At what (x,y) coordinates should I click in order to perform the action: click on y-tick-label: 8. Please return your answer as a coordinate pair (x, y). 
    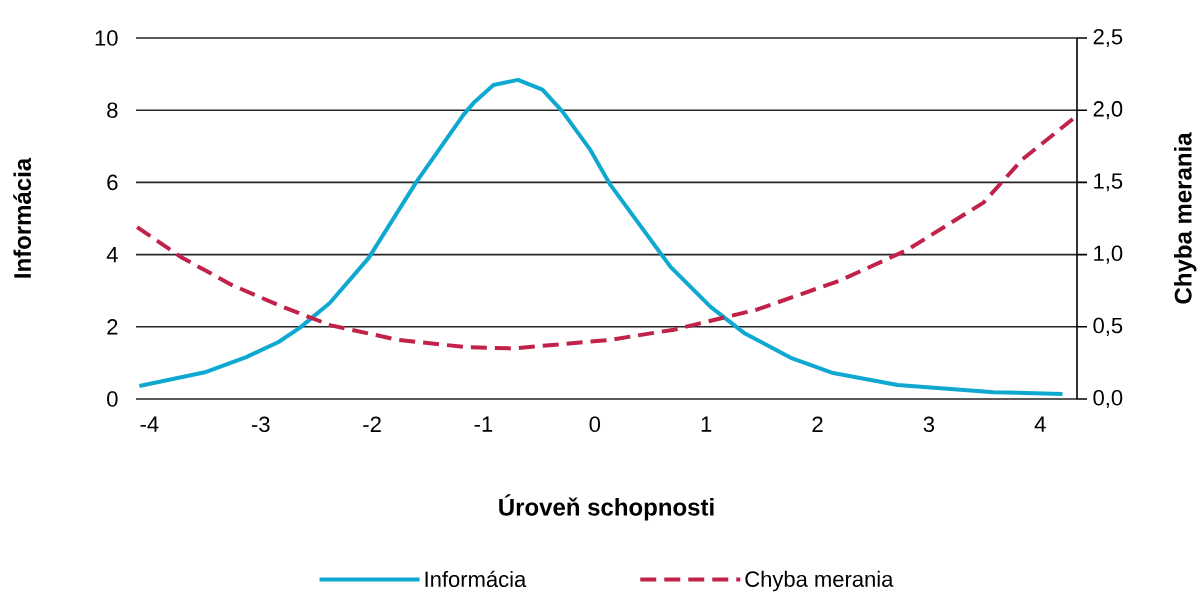
    Looking at the image, I should click on (112, 110).